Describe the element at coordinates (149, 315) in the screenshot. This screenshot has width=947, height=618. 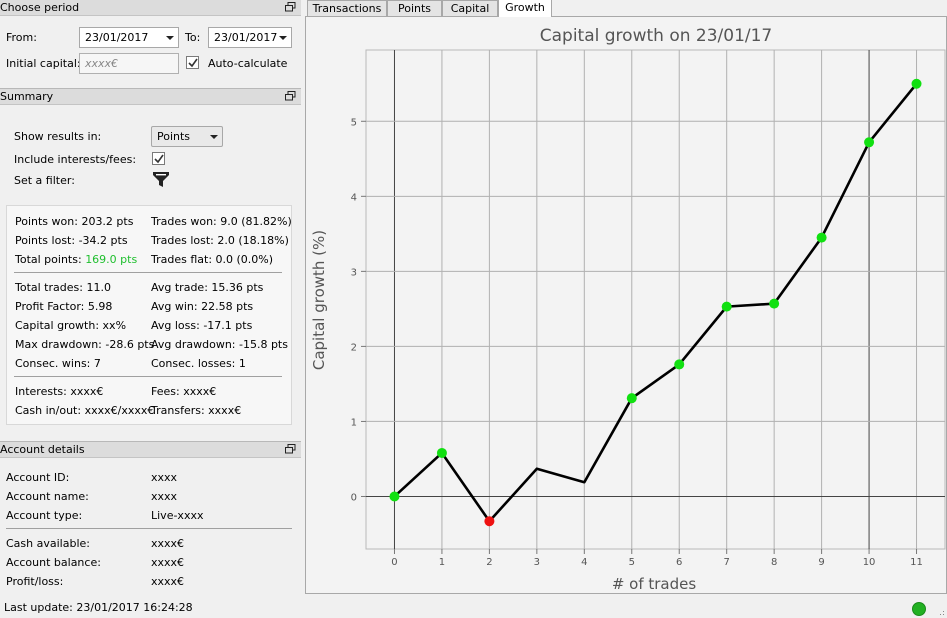
I see `stats-box` at that location.